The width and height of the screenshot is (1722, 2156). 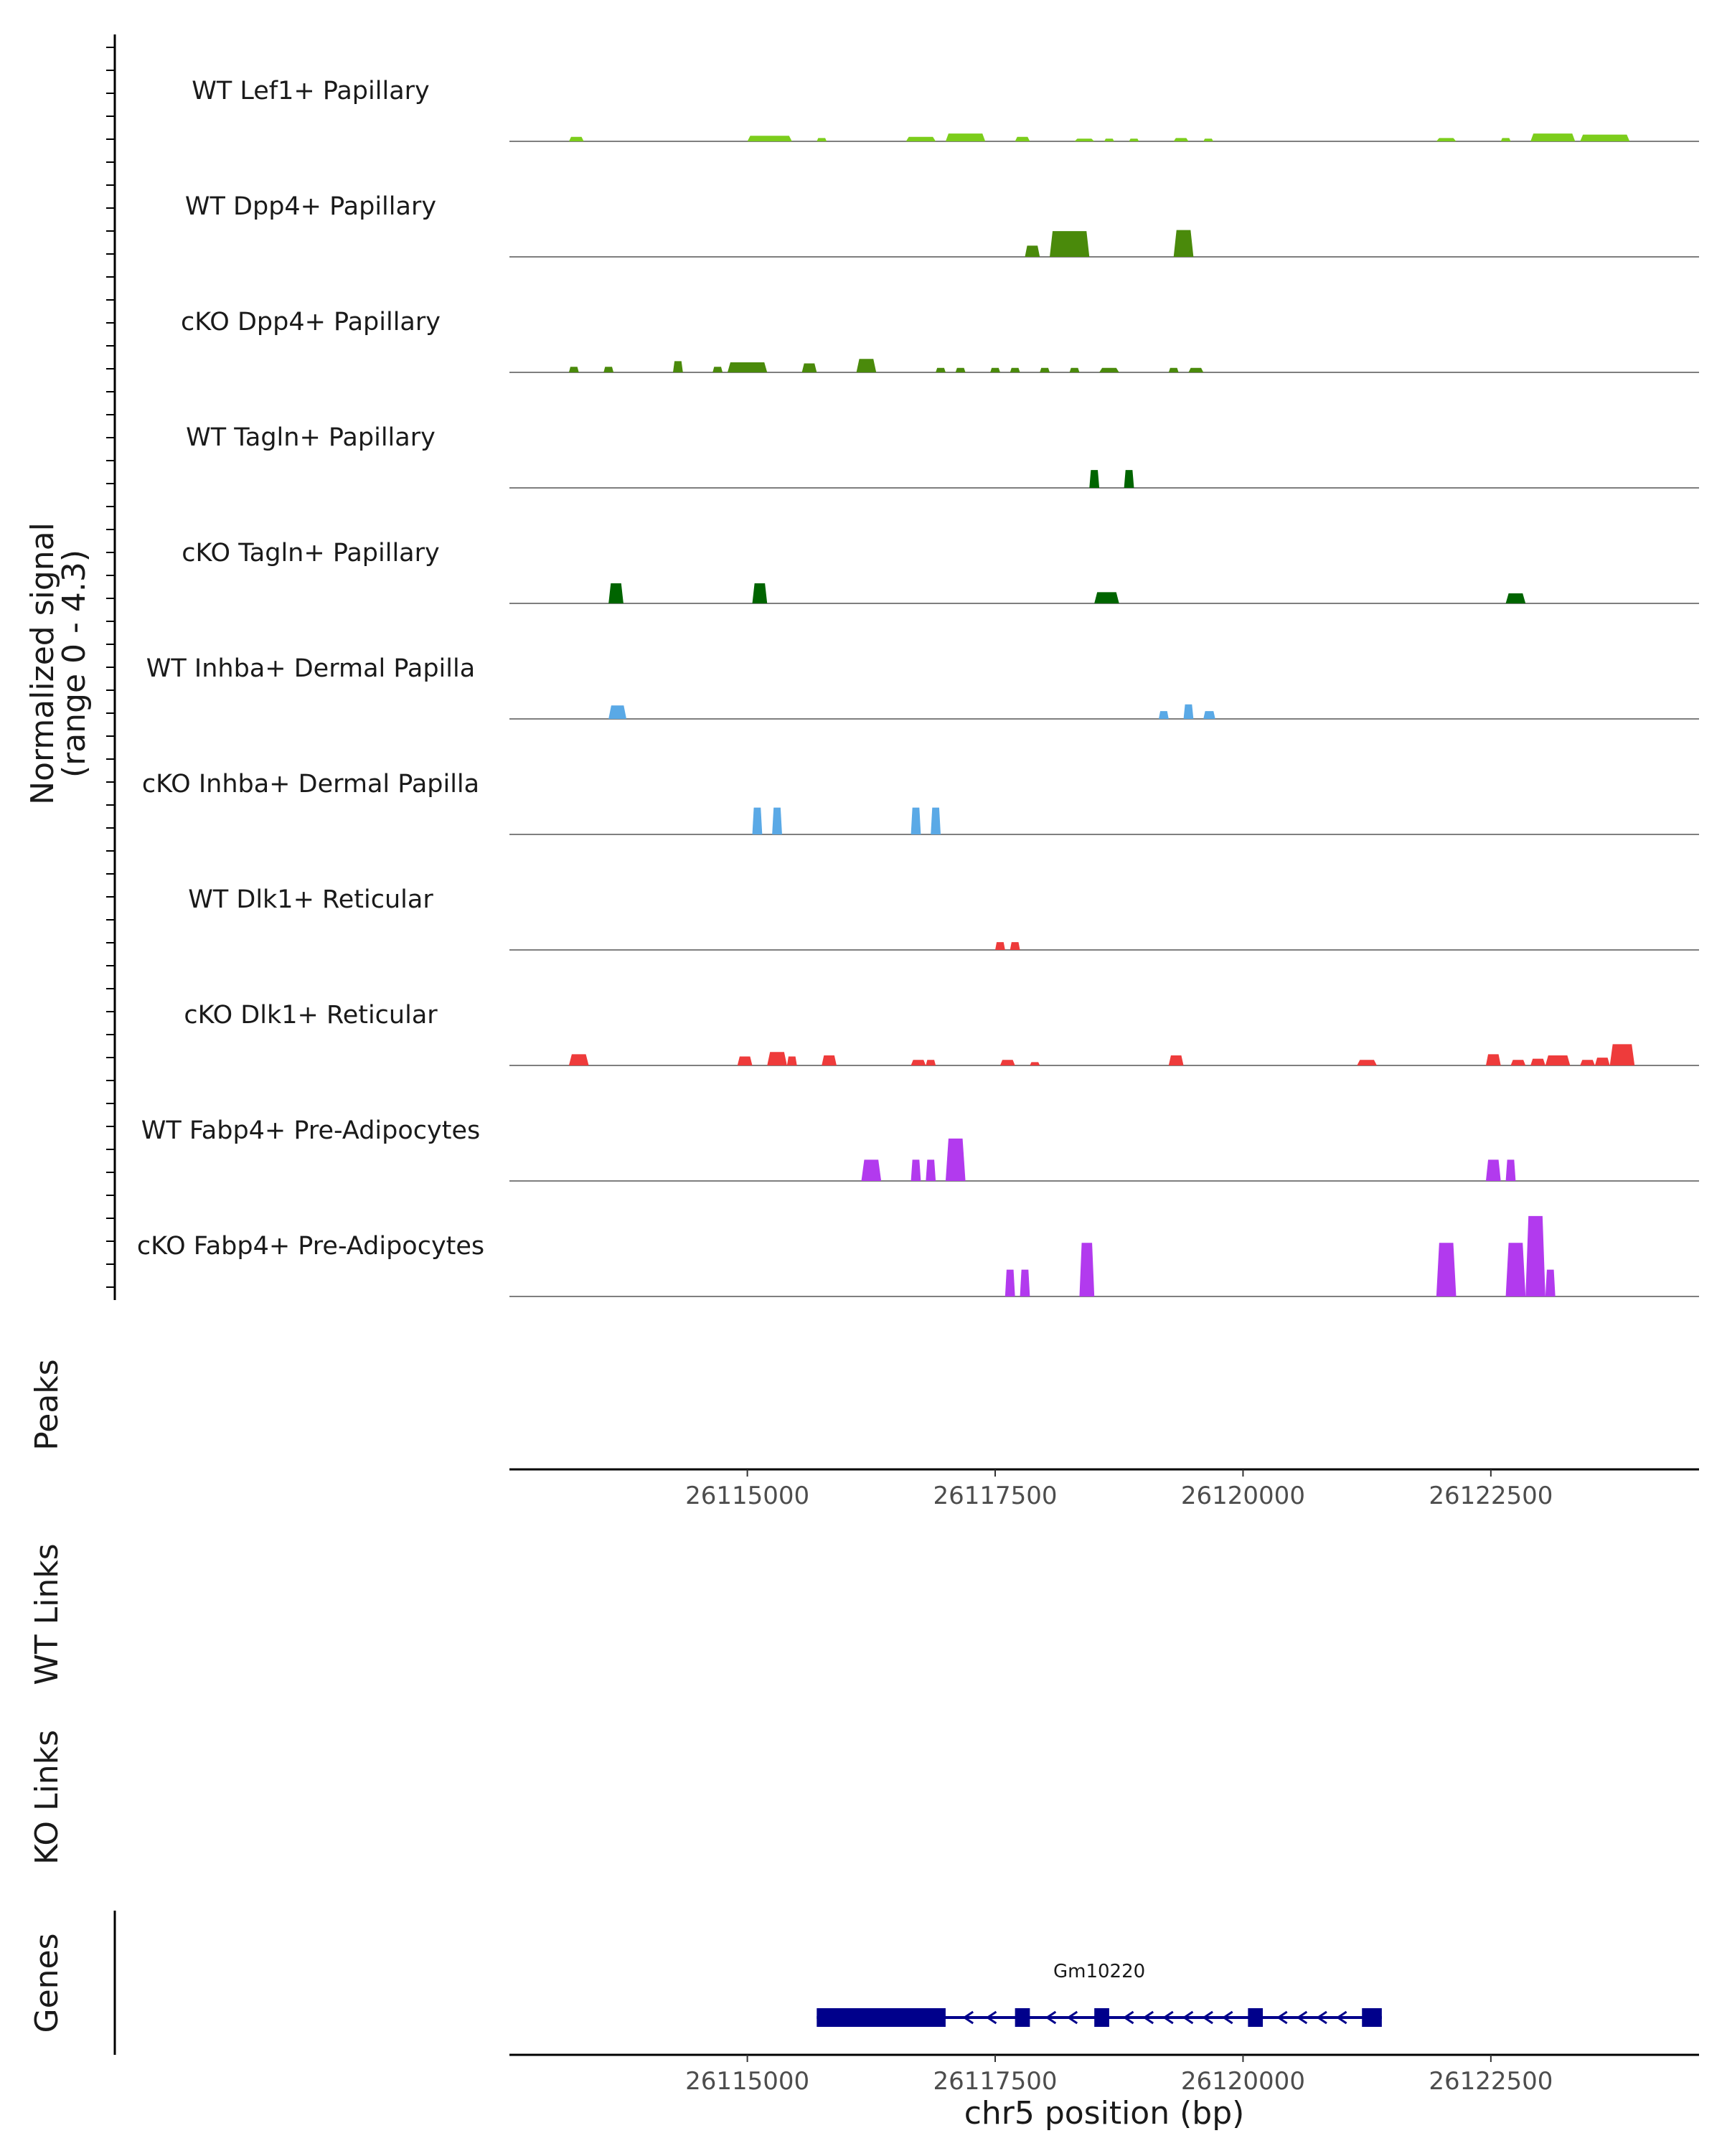 What do you see at coordinates (1243, 2081) in the screenshot?
I see `x-tick-label: 26120000` at bounding box center [1243, 2081].